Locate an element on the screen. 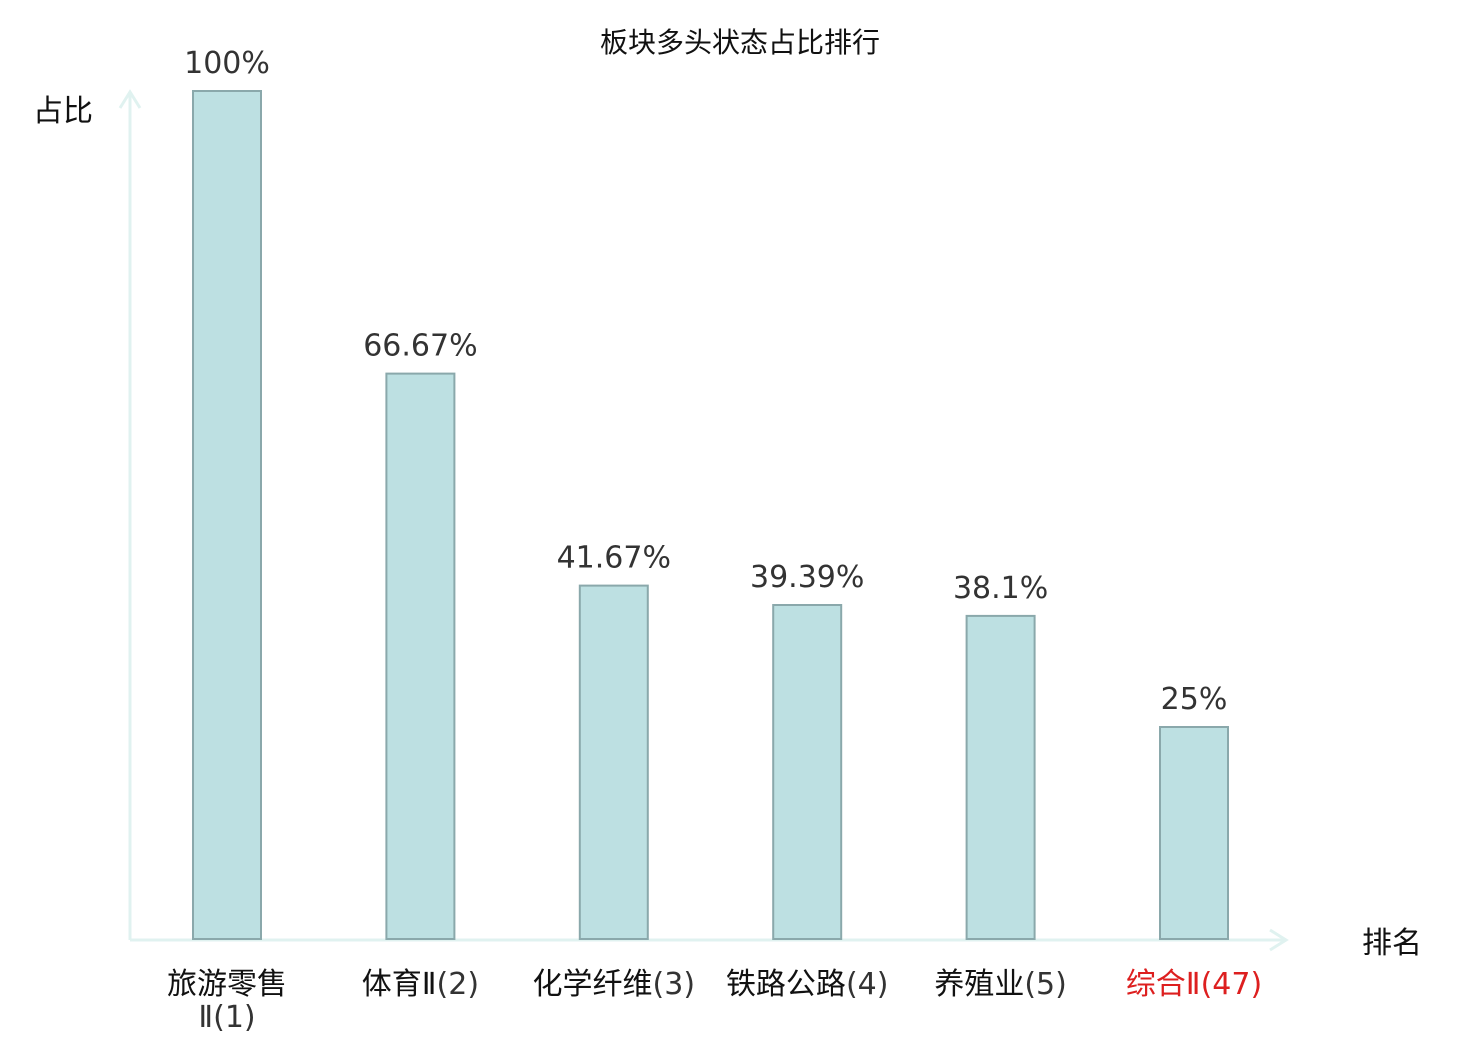  category-rank: (2) is located at coordinates (458, 984).